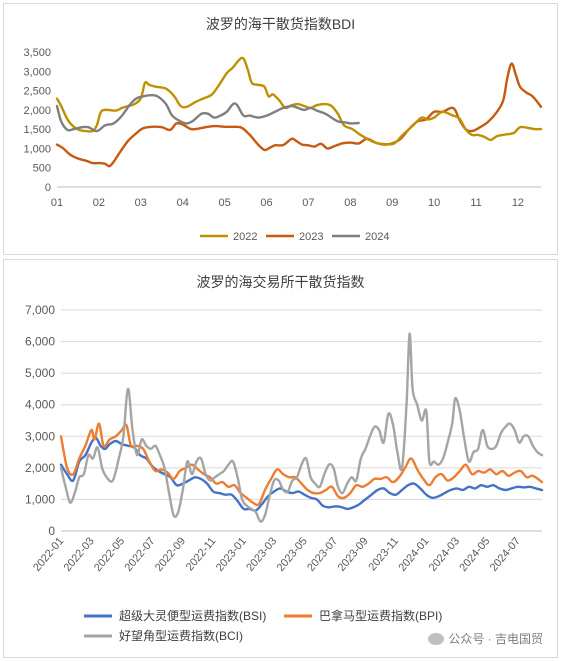 Image resolution: width=561 pixels, height=661 pixels. I want to click on x-tick-label: 2023-07, so click(322, 554).